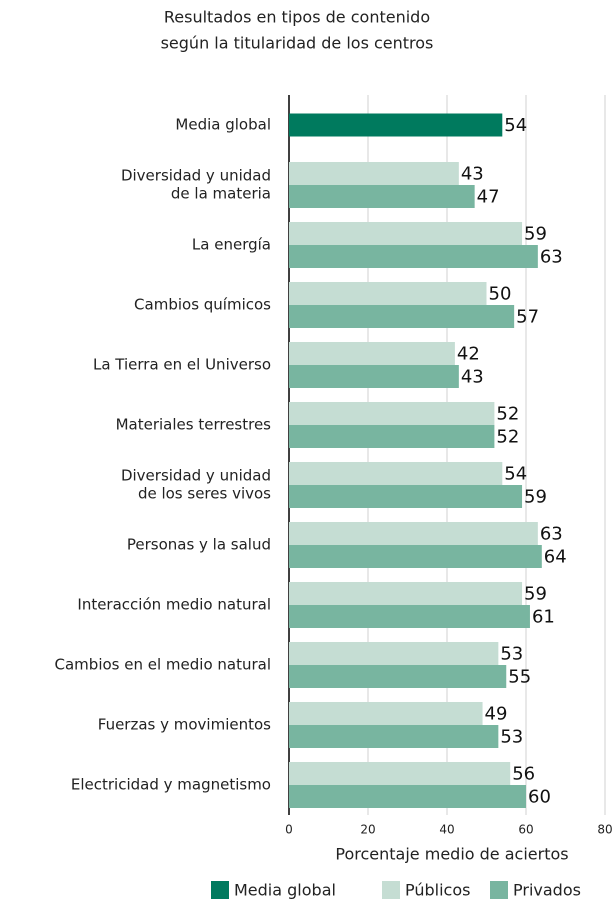 Image resolution: width=614 pixels, height=906 pixels. What do you see at coordinates (547, 890) in the screenshot?
I see `legend-label: Privados` at bounding box center [547, 890].